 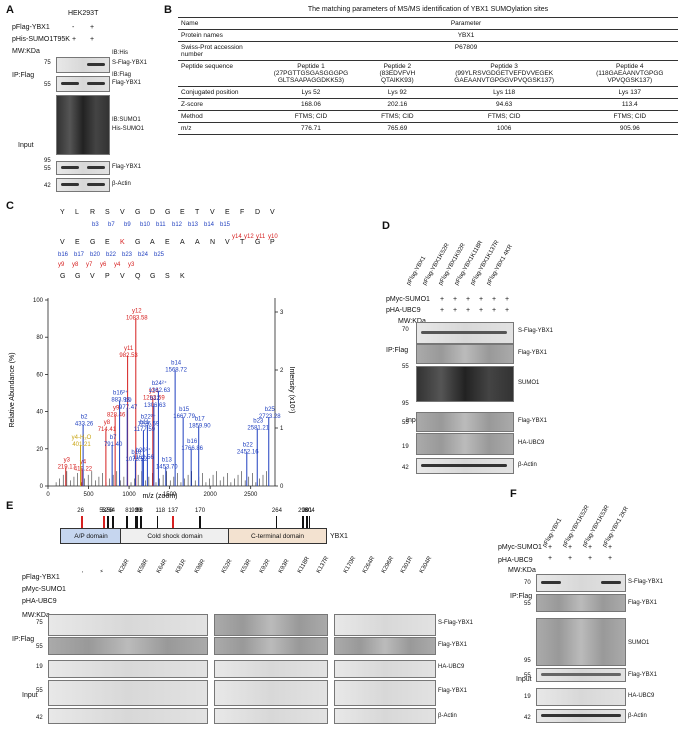 I want to click on peak-ion-label: b17, so click(x=200, y=419).